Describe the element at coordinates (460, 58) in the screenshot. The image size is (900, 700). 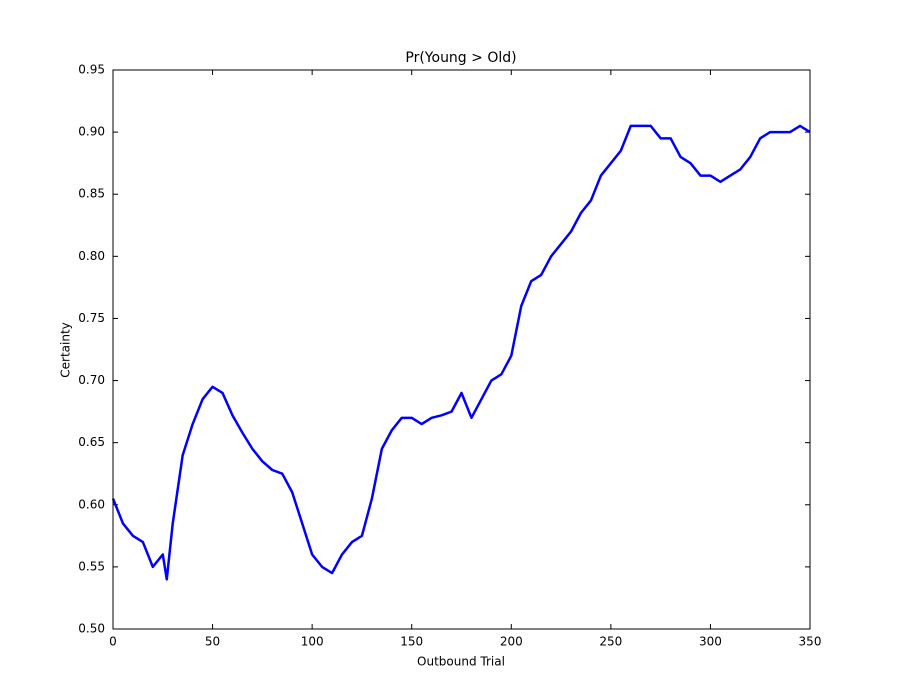
I see `chart-title: Pr(Young > Old)` at that location.